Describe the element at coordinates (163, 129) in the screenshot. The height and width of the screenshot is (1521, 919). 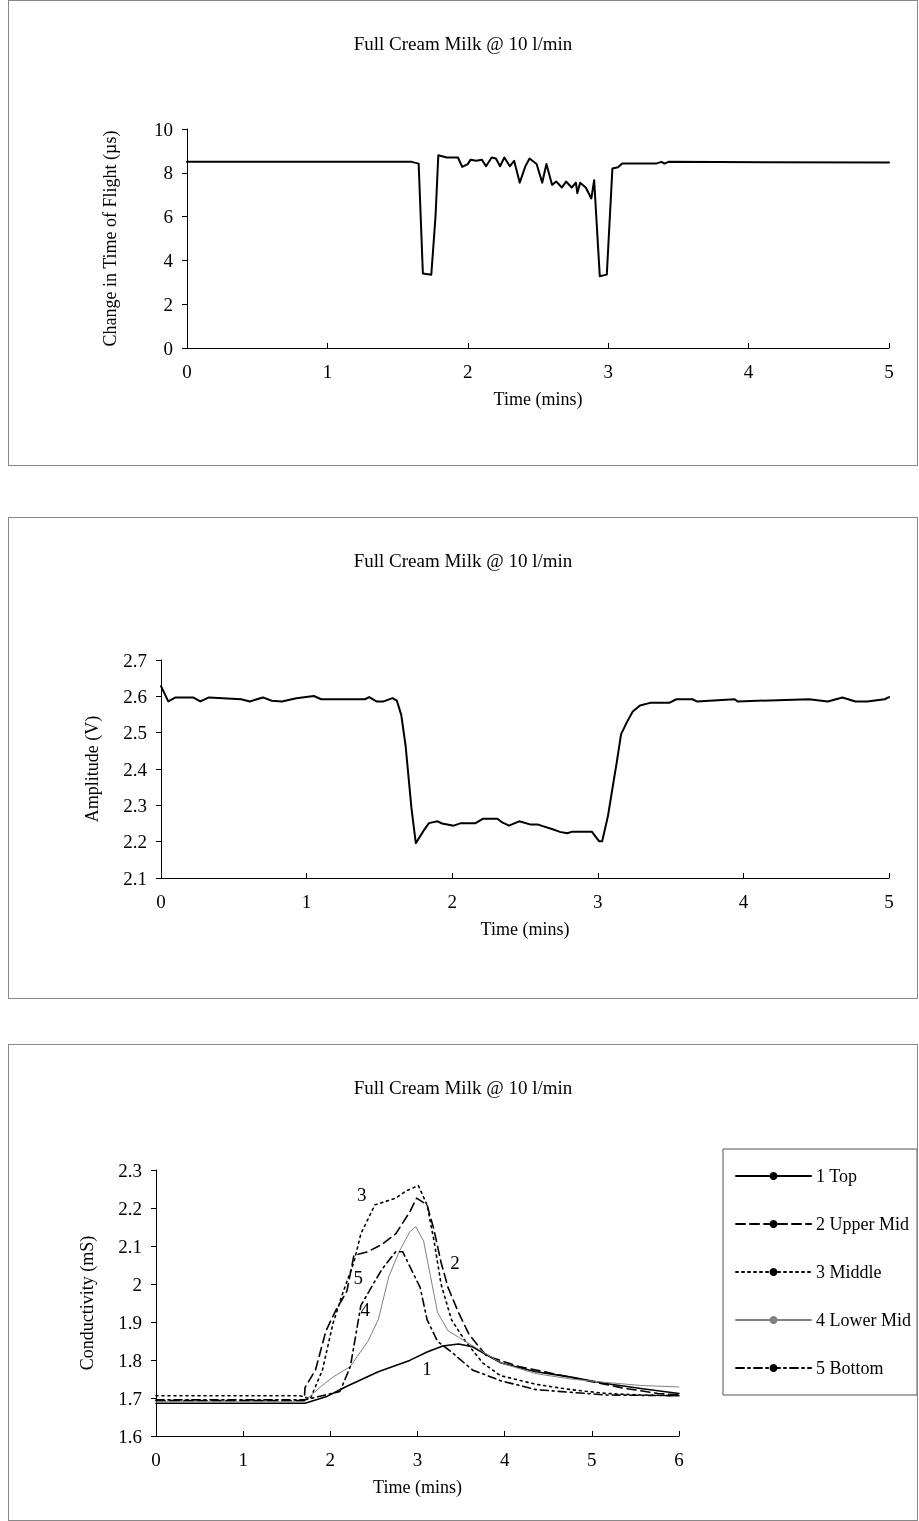
I see `y-tick-label: 10` at that location.